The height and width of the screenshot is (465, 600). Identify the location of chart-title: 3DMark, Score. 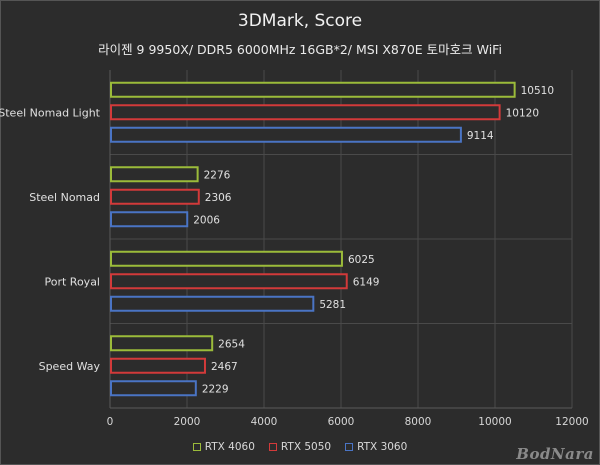
(300, 21).